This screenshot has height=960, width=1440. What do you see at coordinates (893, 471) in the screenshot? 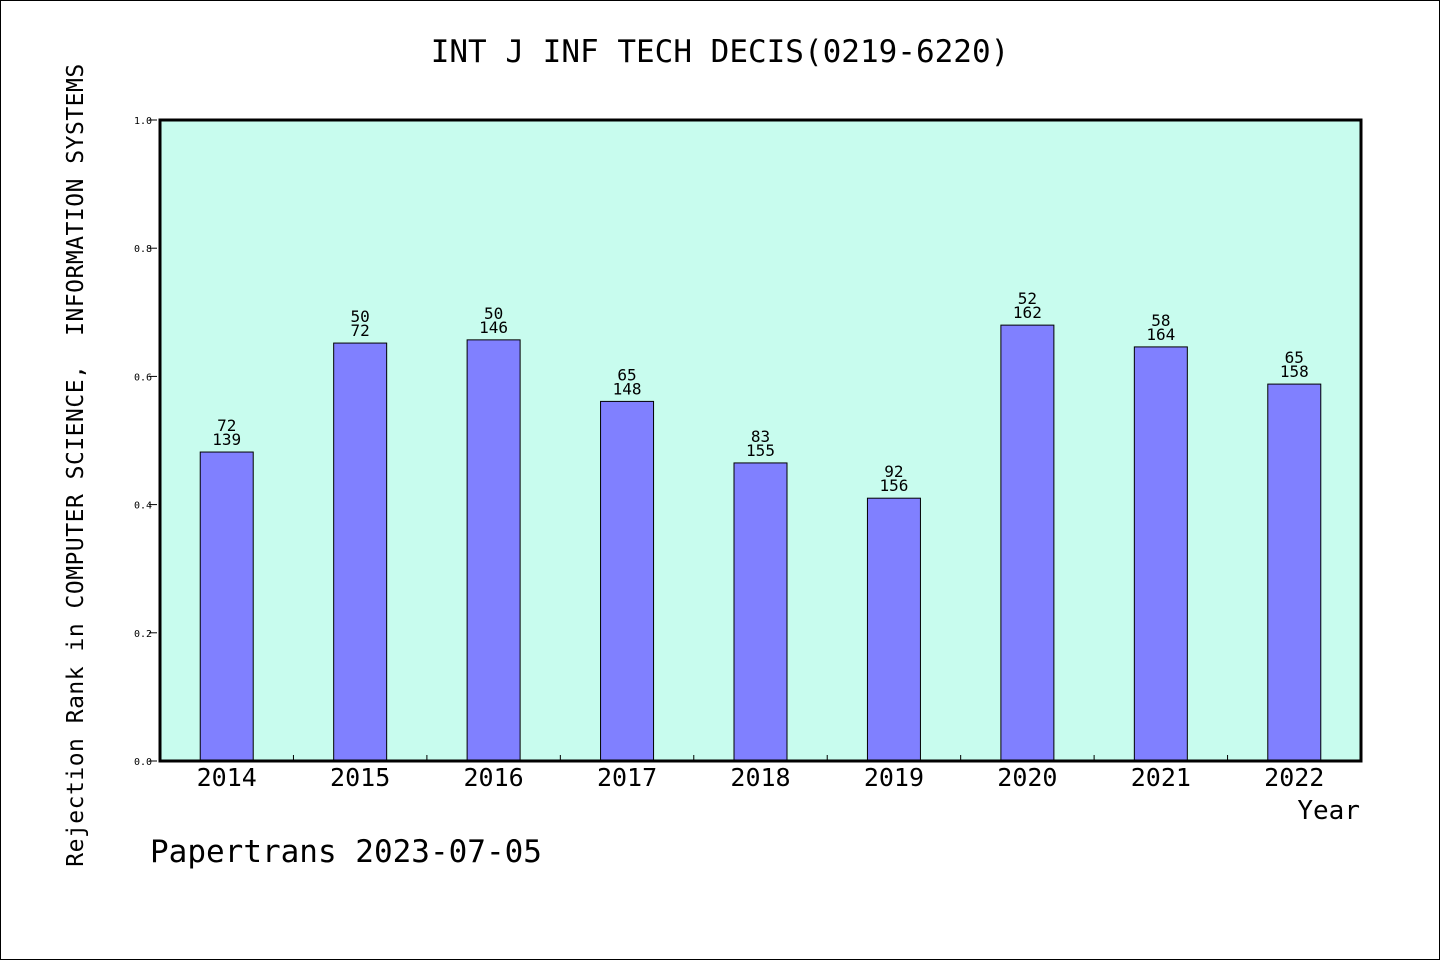
I see `bar-label-top: 92` at bounding box center [893, 471].